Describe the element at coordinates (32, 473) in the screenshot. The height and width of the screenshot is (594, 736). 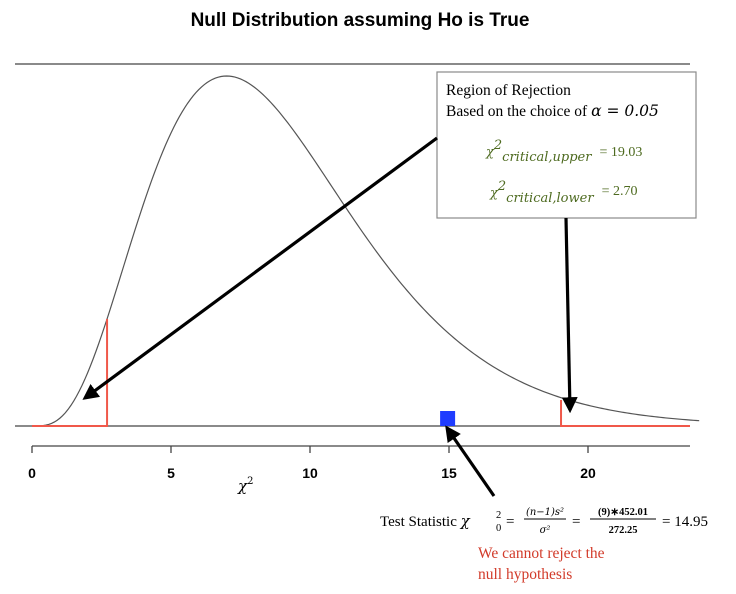
I see `x-tick-label: 0` at that location.